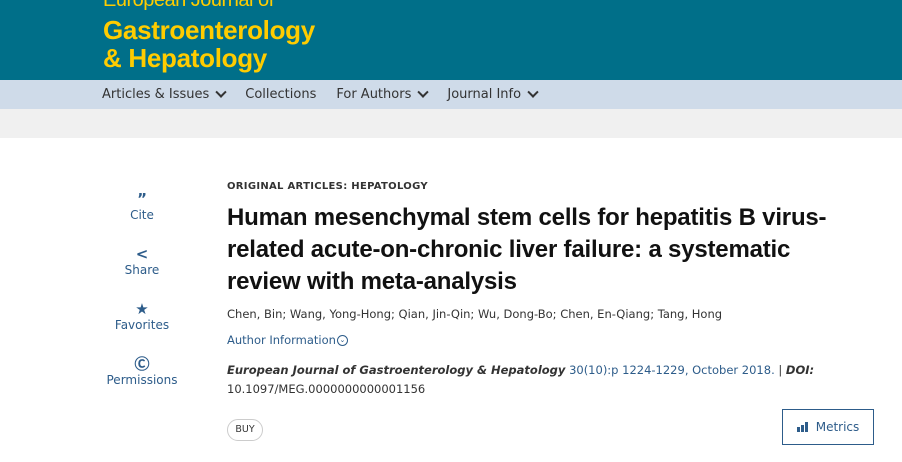 The height and width of the screenshot is (462, 902). I want to click on bar-chart-icon, so click(802, 427).